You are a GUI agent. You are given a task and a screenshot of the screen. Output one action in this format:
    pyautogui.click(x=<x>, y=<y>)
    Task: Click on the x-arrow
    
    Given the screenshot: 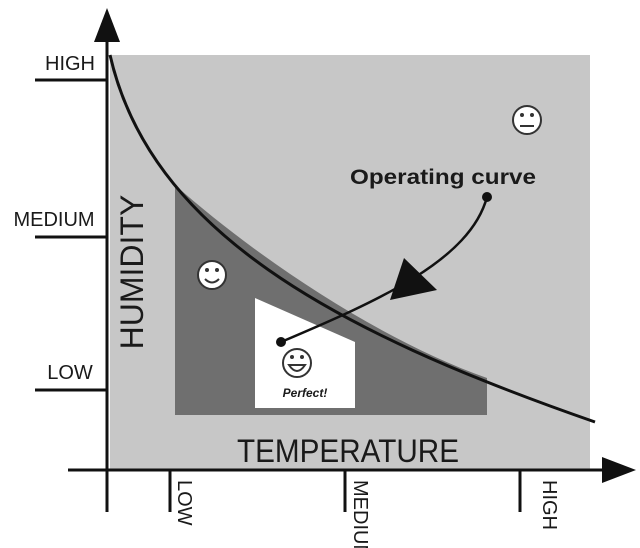 What is the action you would take?
    pyautogui.click(x=619, y=470)
    